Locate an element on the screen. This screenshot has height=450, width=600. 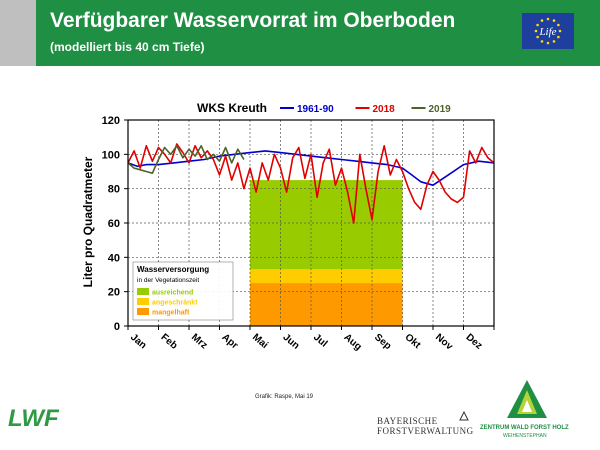
lwf-logo-text: LWF is located at coordinates (34, 418).